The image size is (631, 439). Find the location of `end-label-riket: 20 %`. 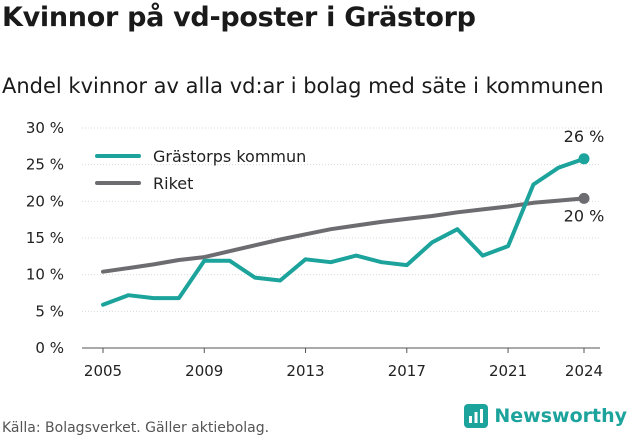

end-label-riket: 20 % is located at coordinates (584, 215).